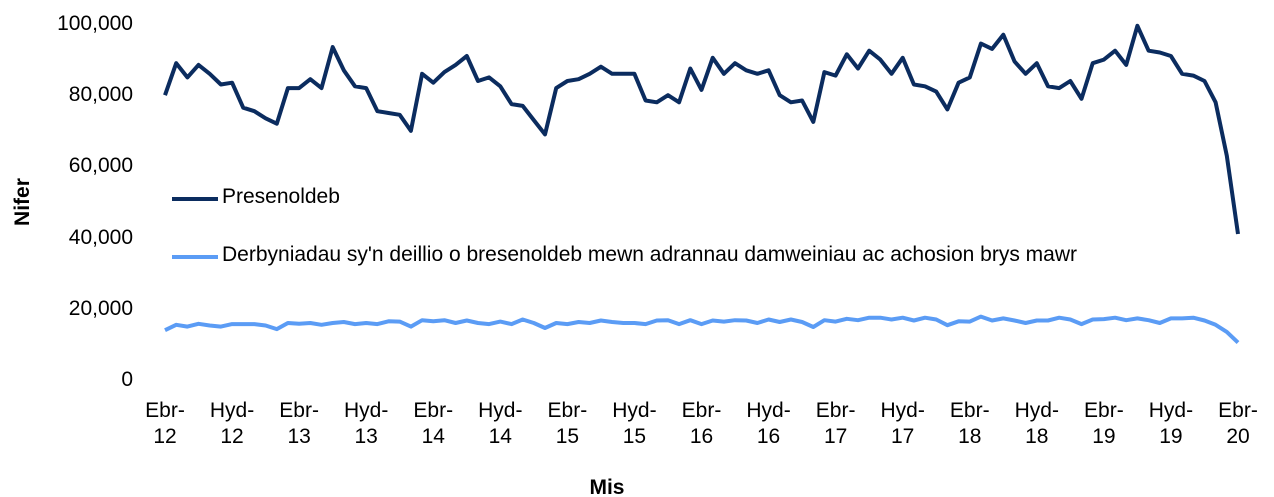  Describe the element at coordinates (281, 196) in the screenshot. I see `legend-label: Presenoldeb` at that location.